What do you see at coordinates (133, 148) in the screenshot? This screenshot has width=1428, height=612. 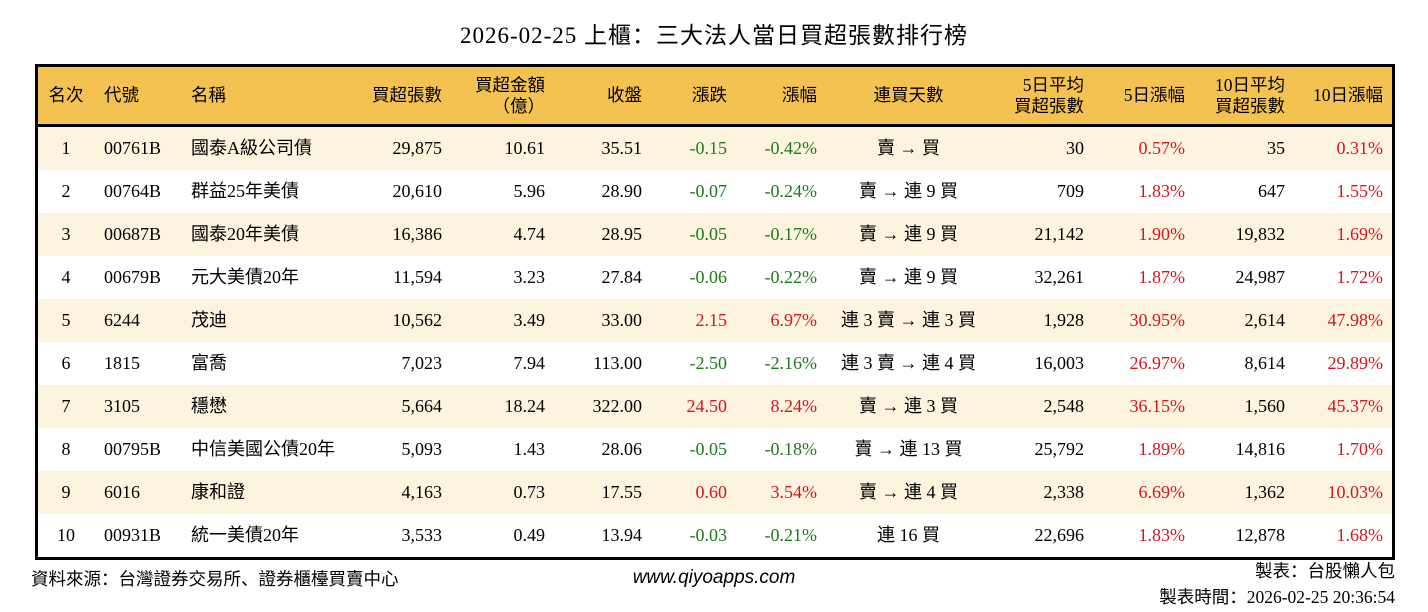 I see `cell-code: 00761B` at bounding box center [133, 148].